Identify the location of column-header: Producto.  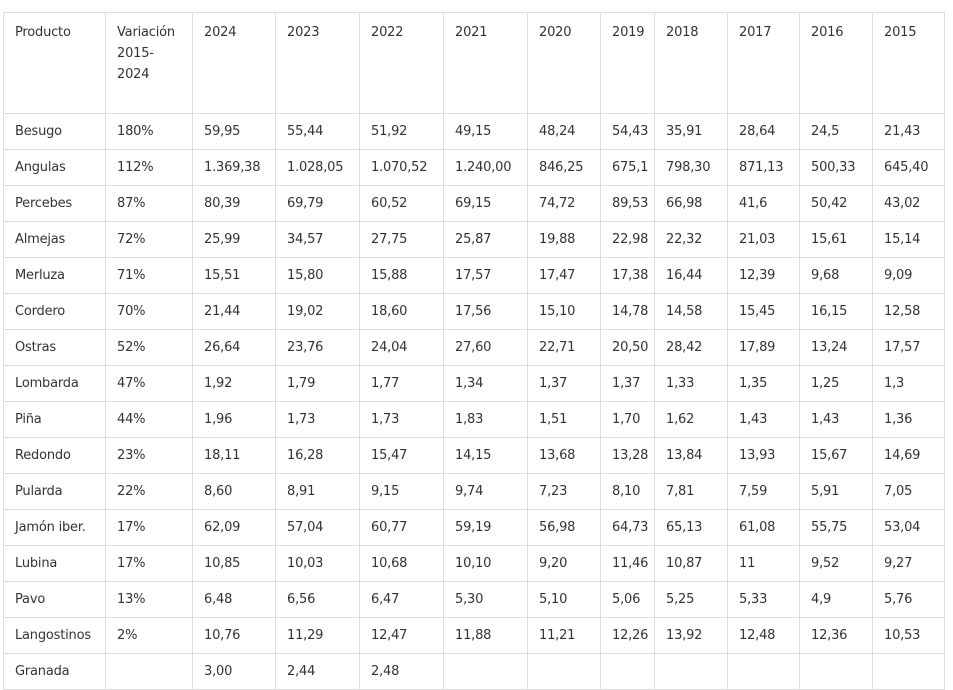
(54, 63).